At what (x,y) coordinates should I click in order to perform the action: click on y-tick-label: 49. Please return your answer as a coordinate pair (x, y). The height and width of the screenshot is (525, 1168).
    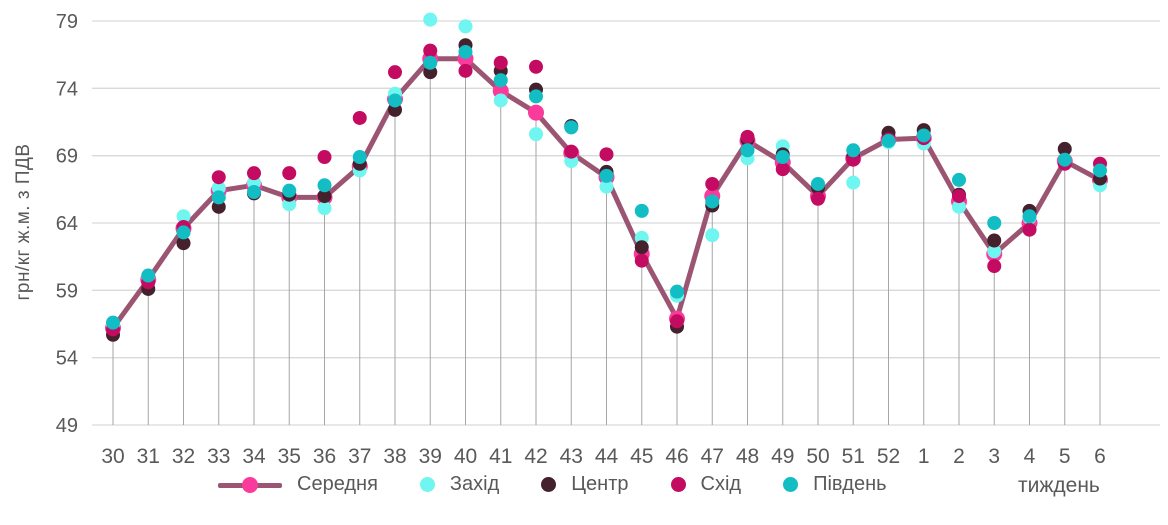
    Looking at the image, I should click on (67, 426).